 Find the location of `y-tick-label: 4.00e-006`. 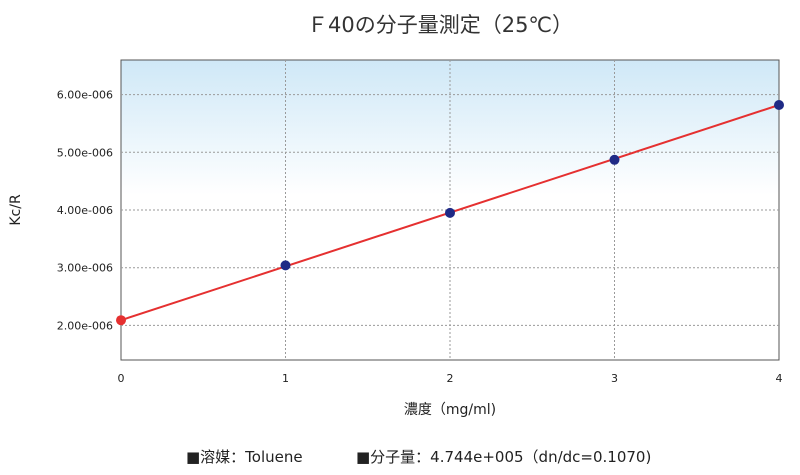

y-tick-label: 4.00e-006 is located at coordinates (85, 210).